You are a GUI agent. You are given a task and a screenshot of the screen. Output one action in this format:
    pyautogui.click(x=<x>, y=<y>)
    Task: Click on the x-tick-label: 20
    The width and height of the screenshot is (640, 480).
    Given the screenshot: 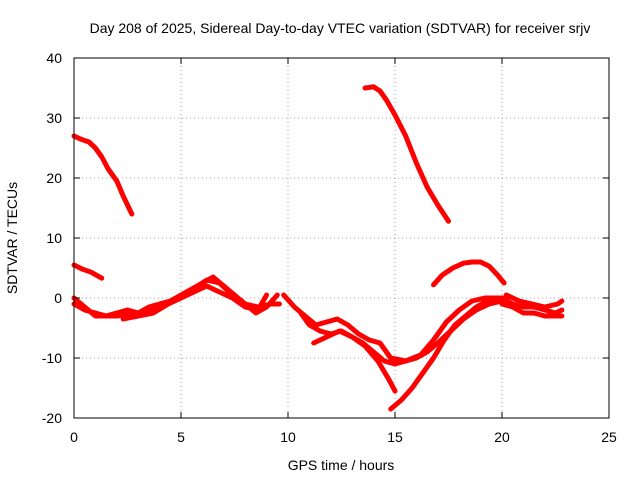 What is the action you would take?
    pyautogui.click(x=502, y=437)
    